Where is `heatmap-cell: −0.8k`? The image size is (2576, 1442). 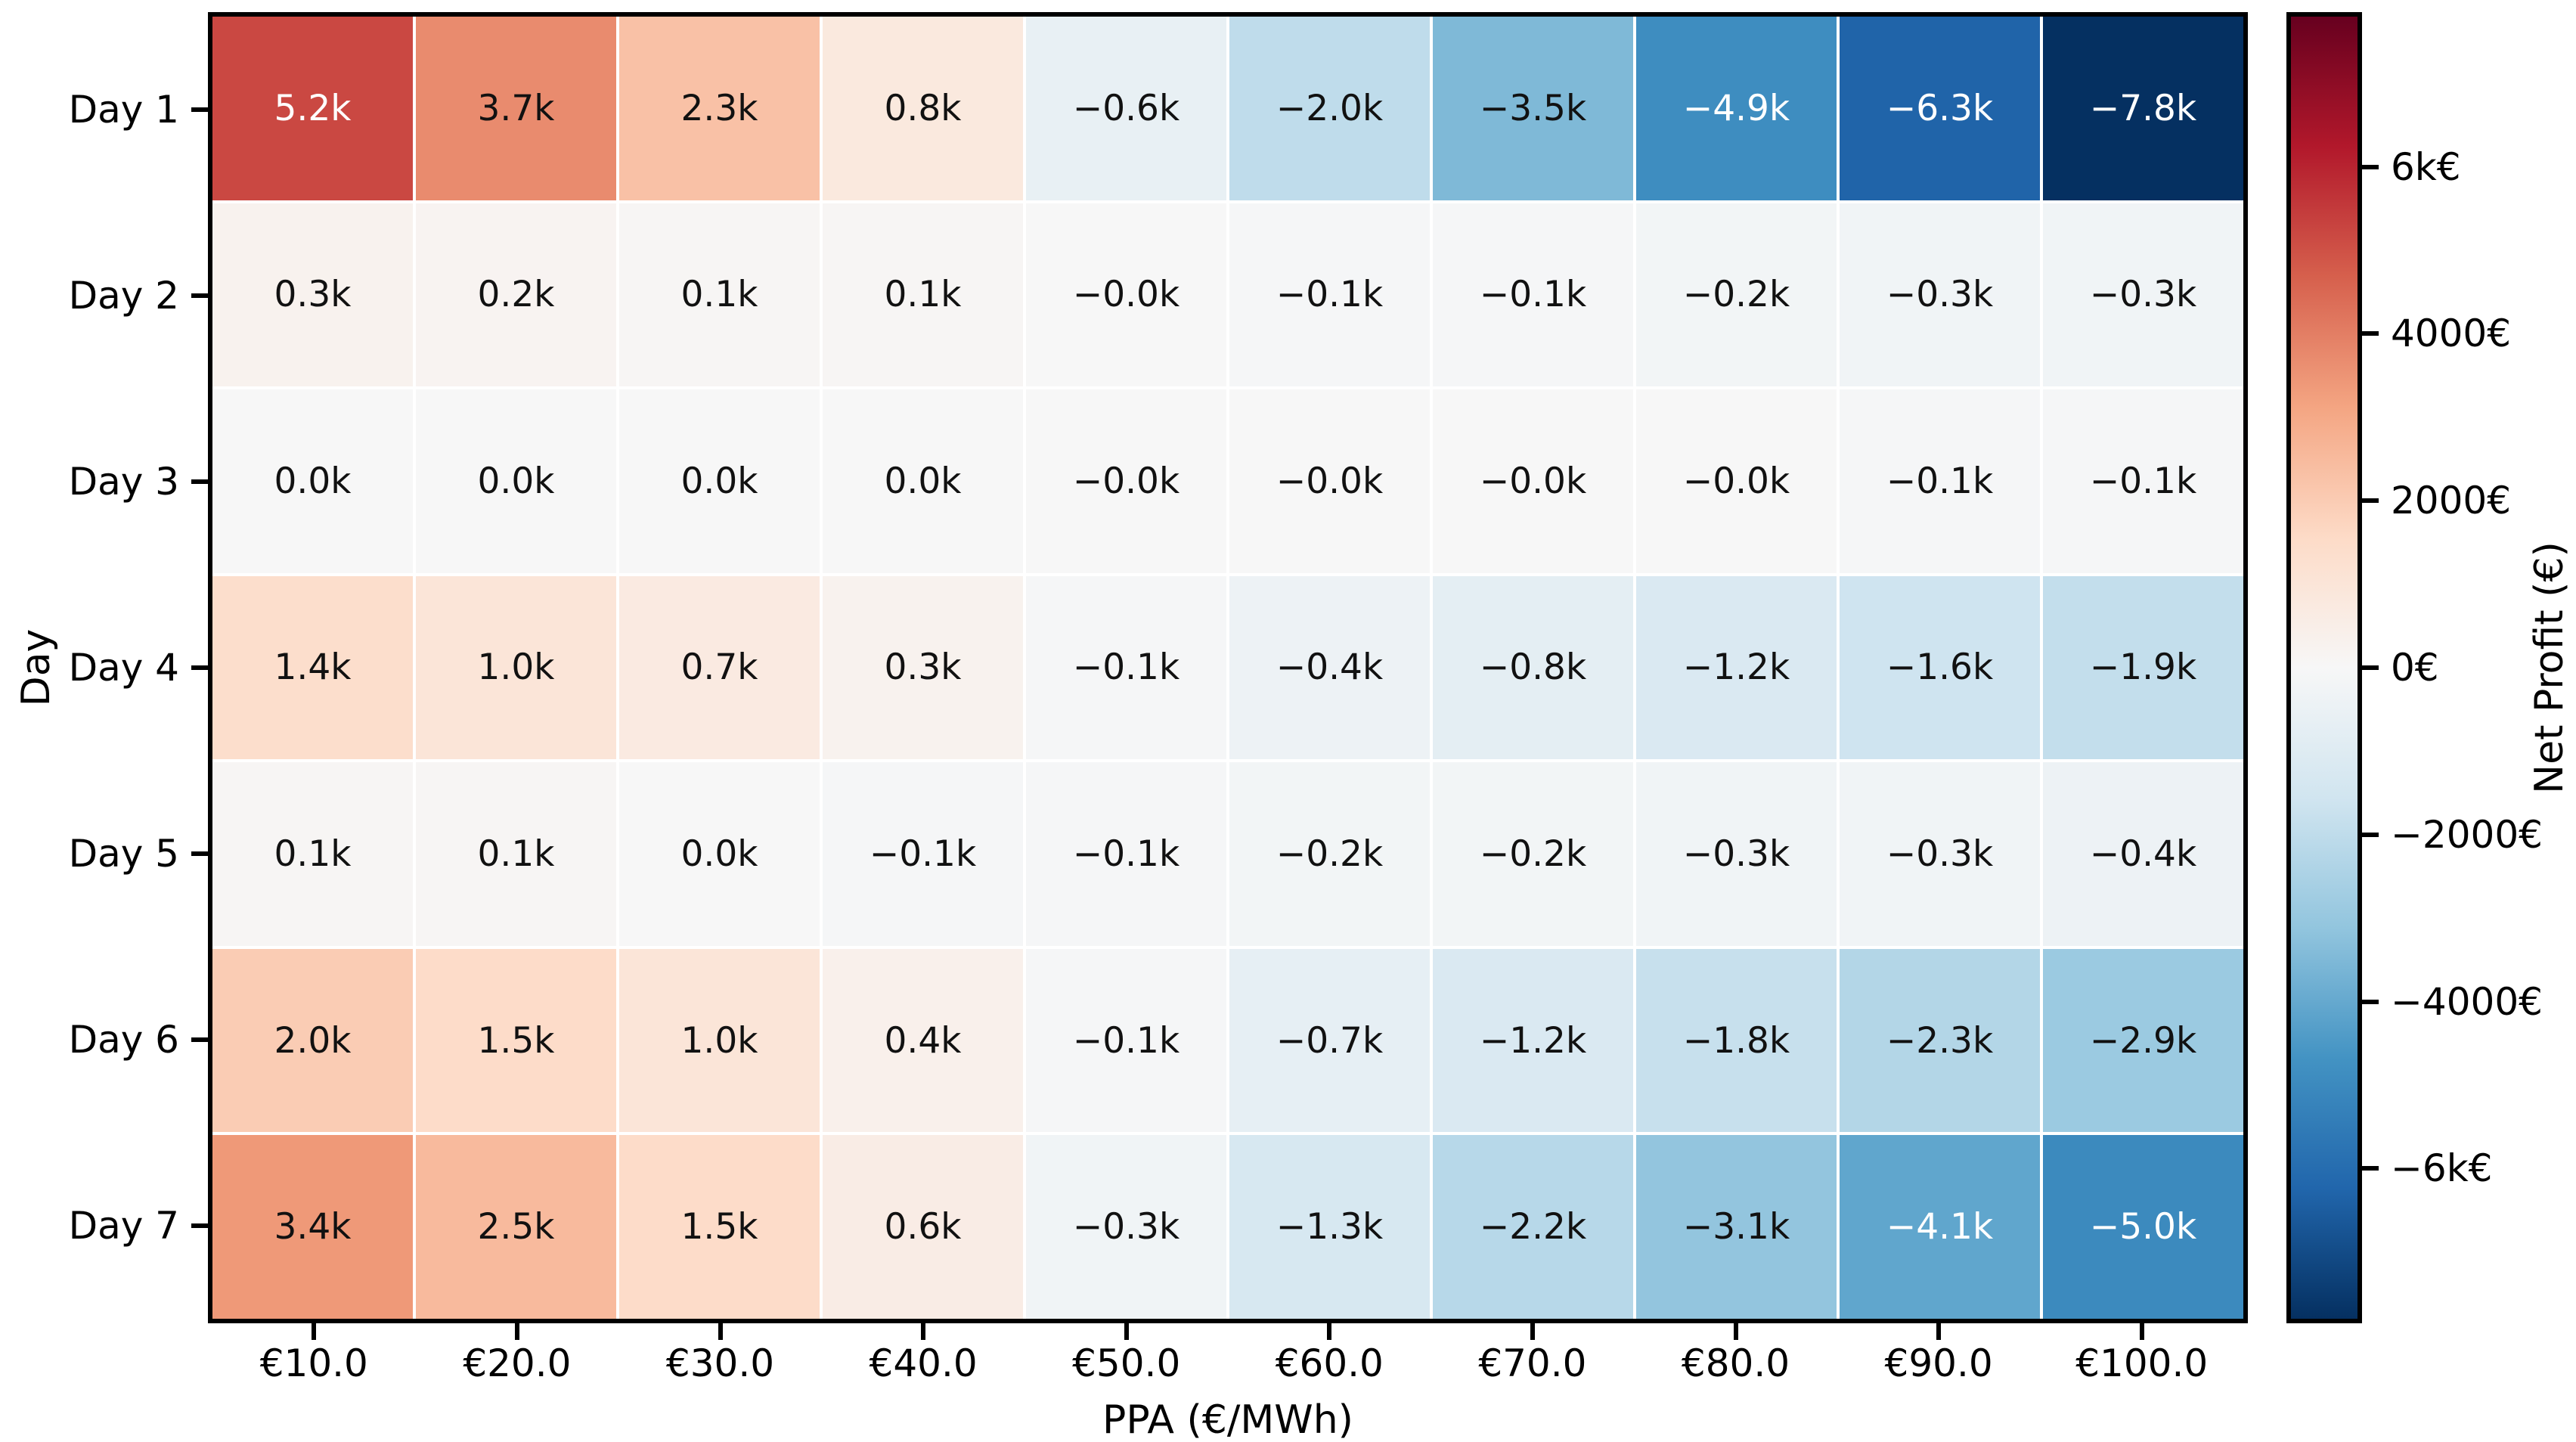
heatmap-cell: −0.8k is located at coordinates (1533, 668).